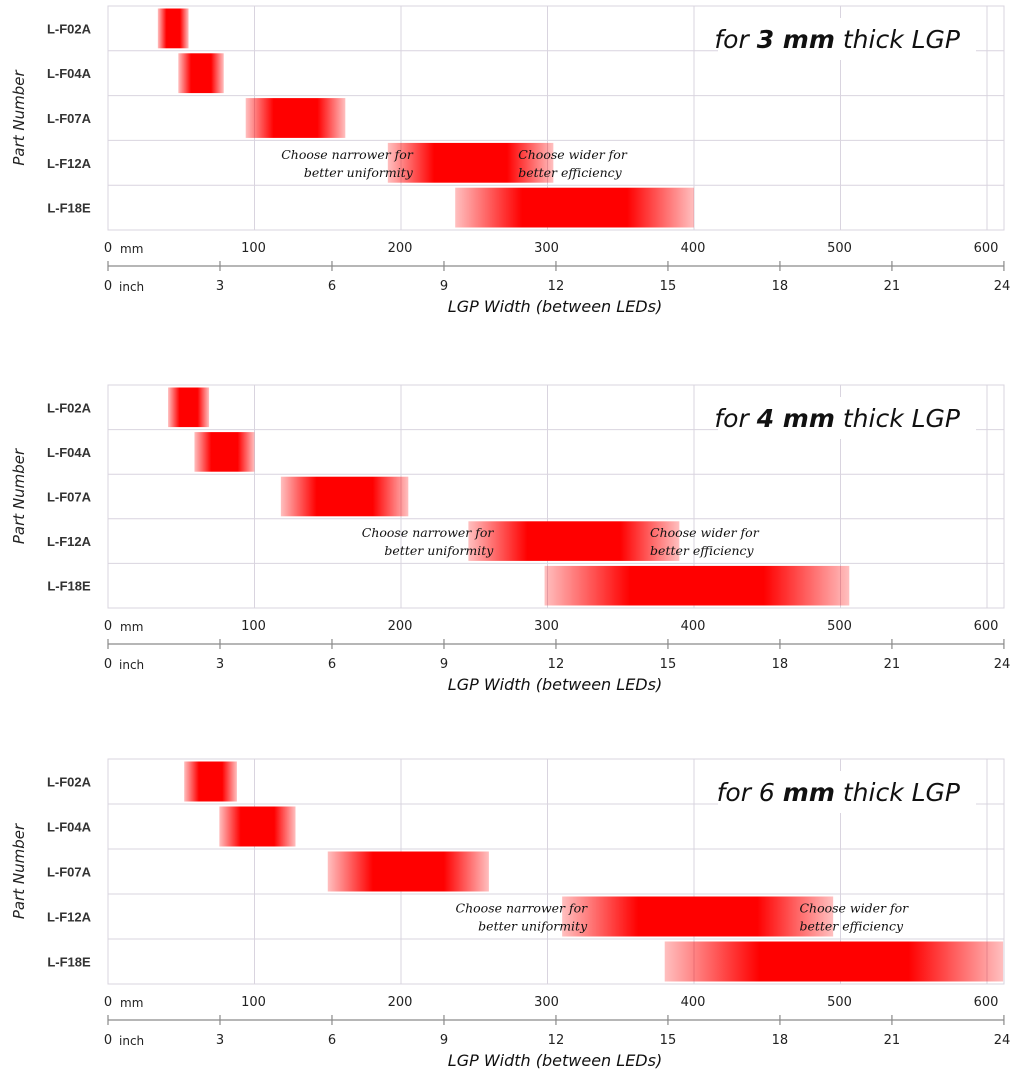  I want to click on inch-tick-label: 15, so click(668, 1040).